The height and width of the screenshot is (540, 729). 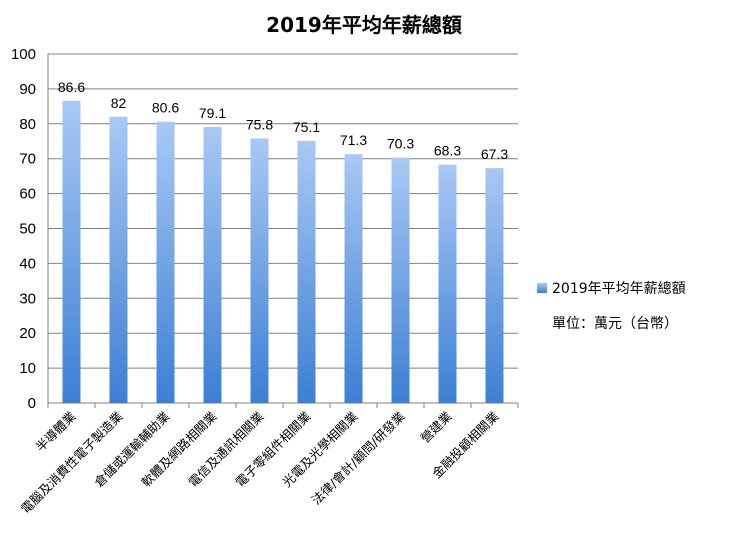 What do you see at coordinates (447, 151) in the screenshot?
I see `data-label: 68.3` at bounding box center [447, 151].